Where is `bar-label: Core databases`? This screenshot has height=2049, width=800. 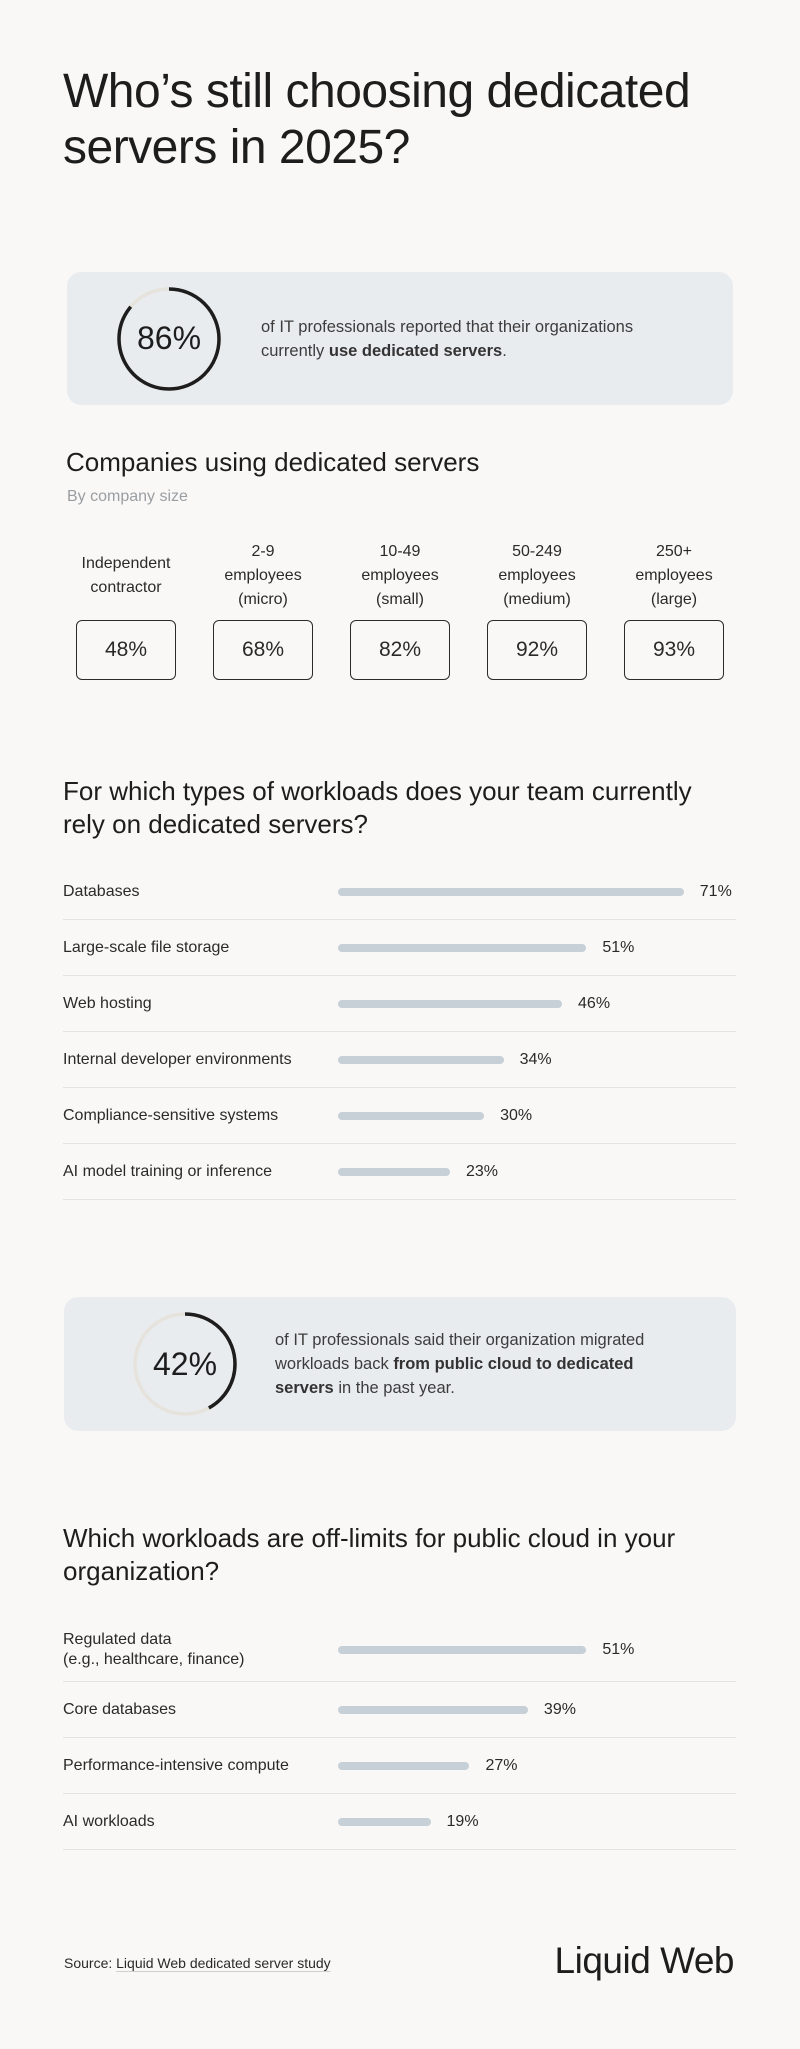 bar-label: Core databases is located at coordinates (119, 1709).